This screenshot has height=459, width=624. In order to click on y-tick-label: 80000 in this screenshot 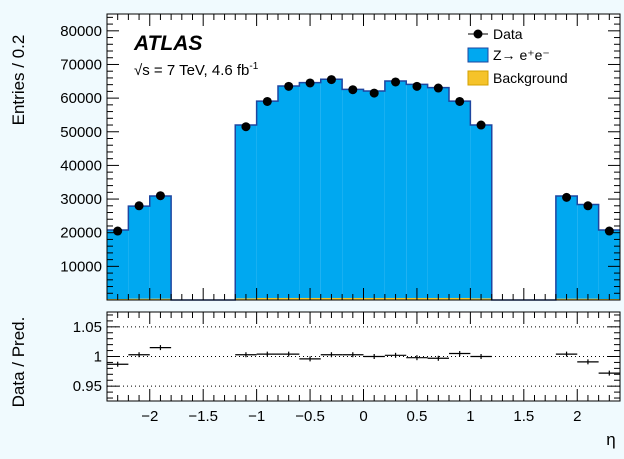, I will do `click(81, 31)`.